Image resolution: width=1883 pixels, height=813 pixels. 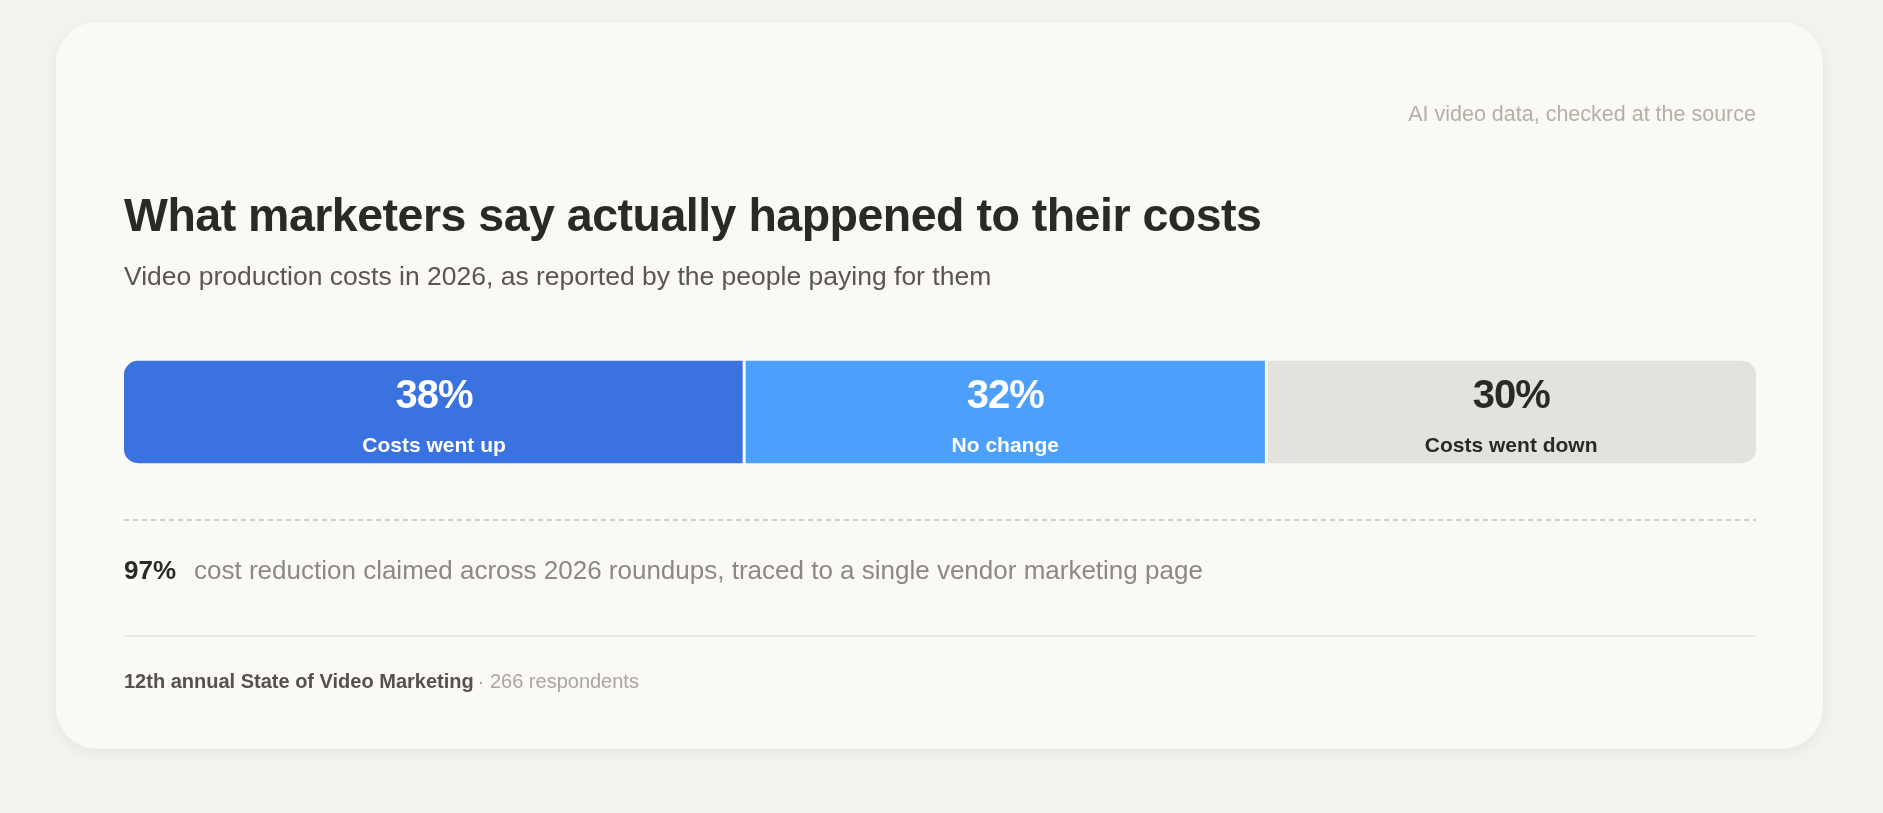 What do you see at coordinates (1511, 444) in the screenshot?
I see `series-label: Costs went down` at bounding box center [1511, 444].